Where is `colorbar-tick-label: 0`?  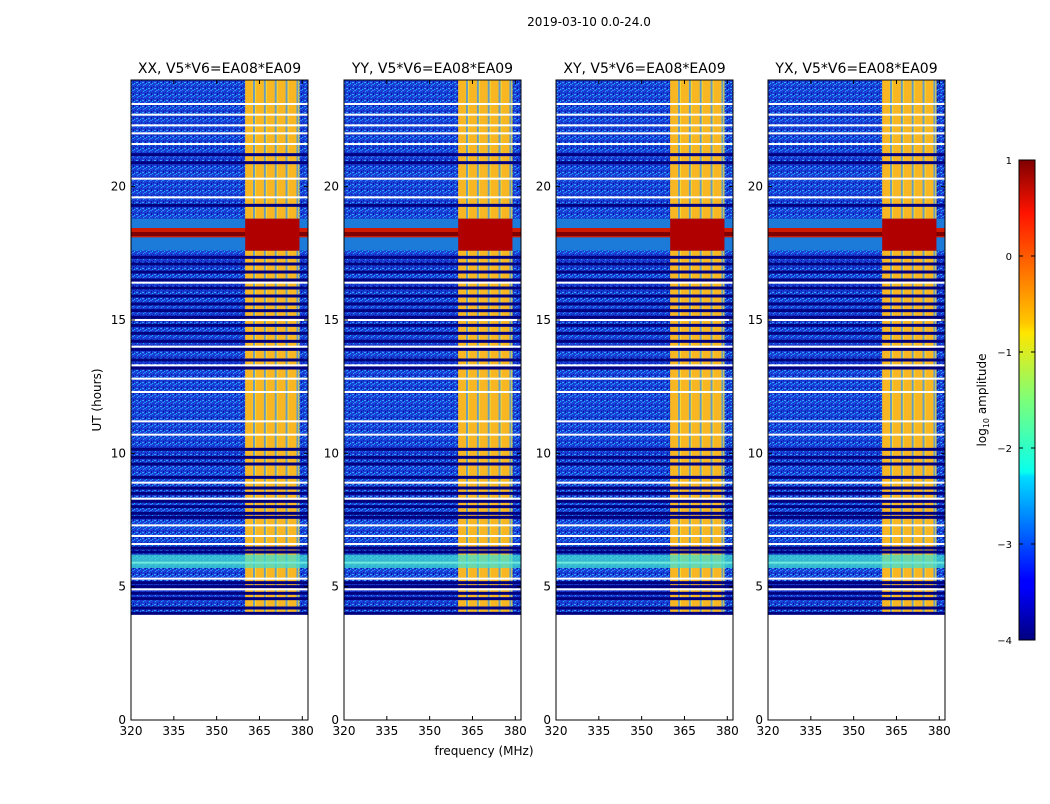
colorbar-tick-label: 0 is located at coordinates (1009, 257).